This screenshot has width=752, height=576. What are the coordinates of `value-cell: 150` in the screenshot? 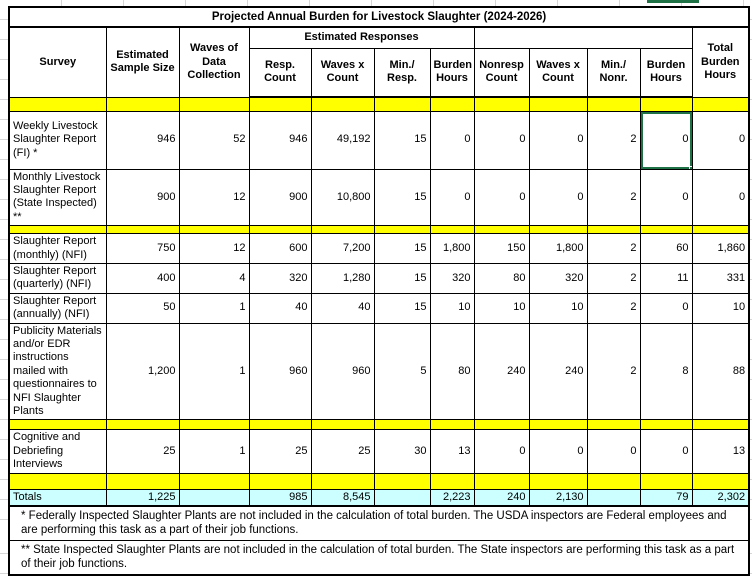 It's located at (501, 248).